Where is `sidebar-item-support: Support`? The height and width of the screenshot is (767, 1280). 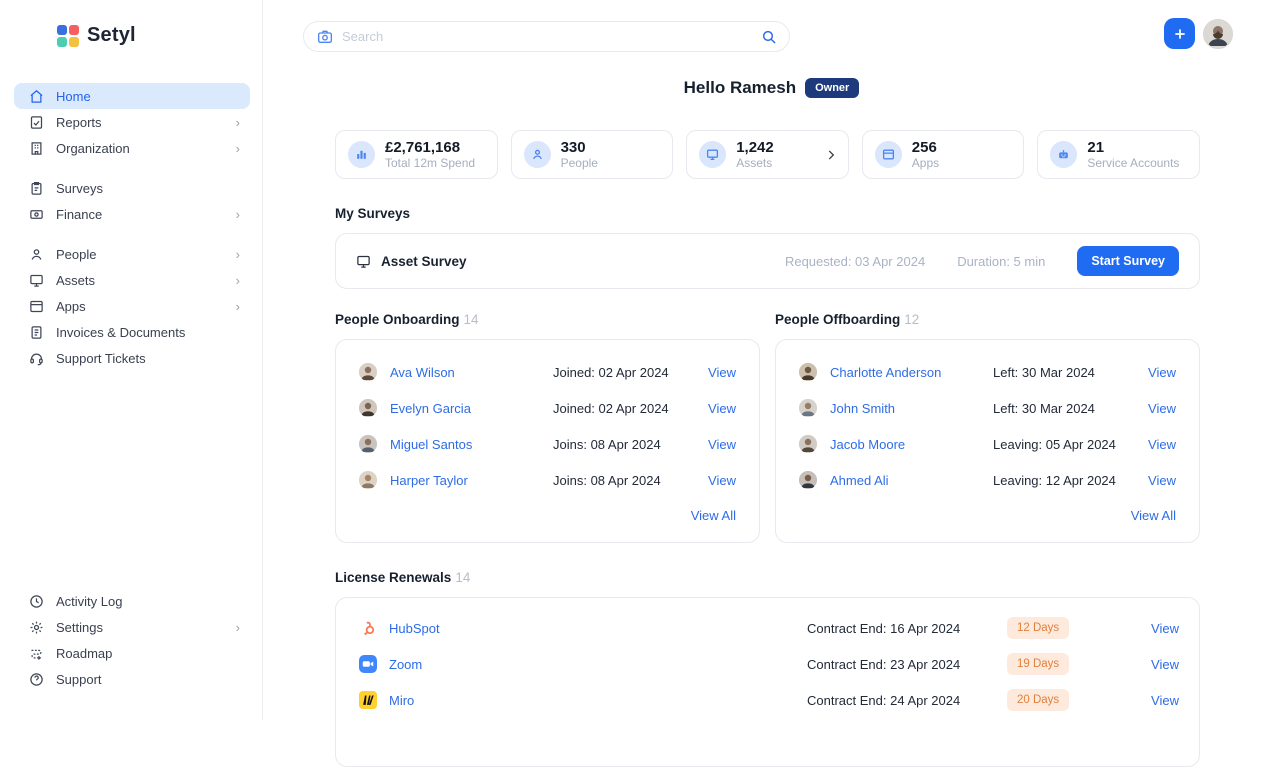
sidebar-item-support: Support is located at coordinates (132, 679).